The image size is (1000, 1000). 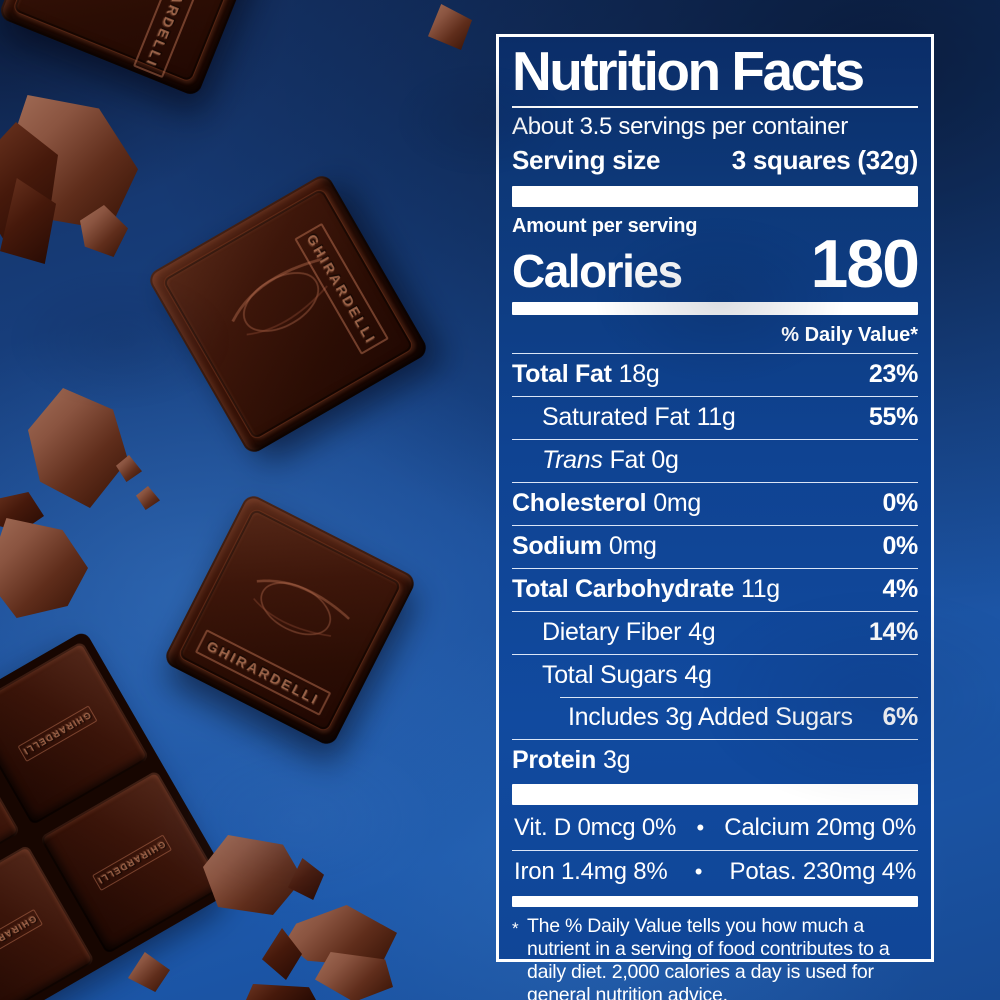 I want to click on micronutrient-left: Iron 1.4mg 8%, so click(x=591, y=871).